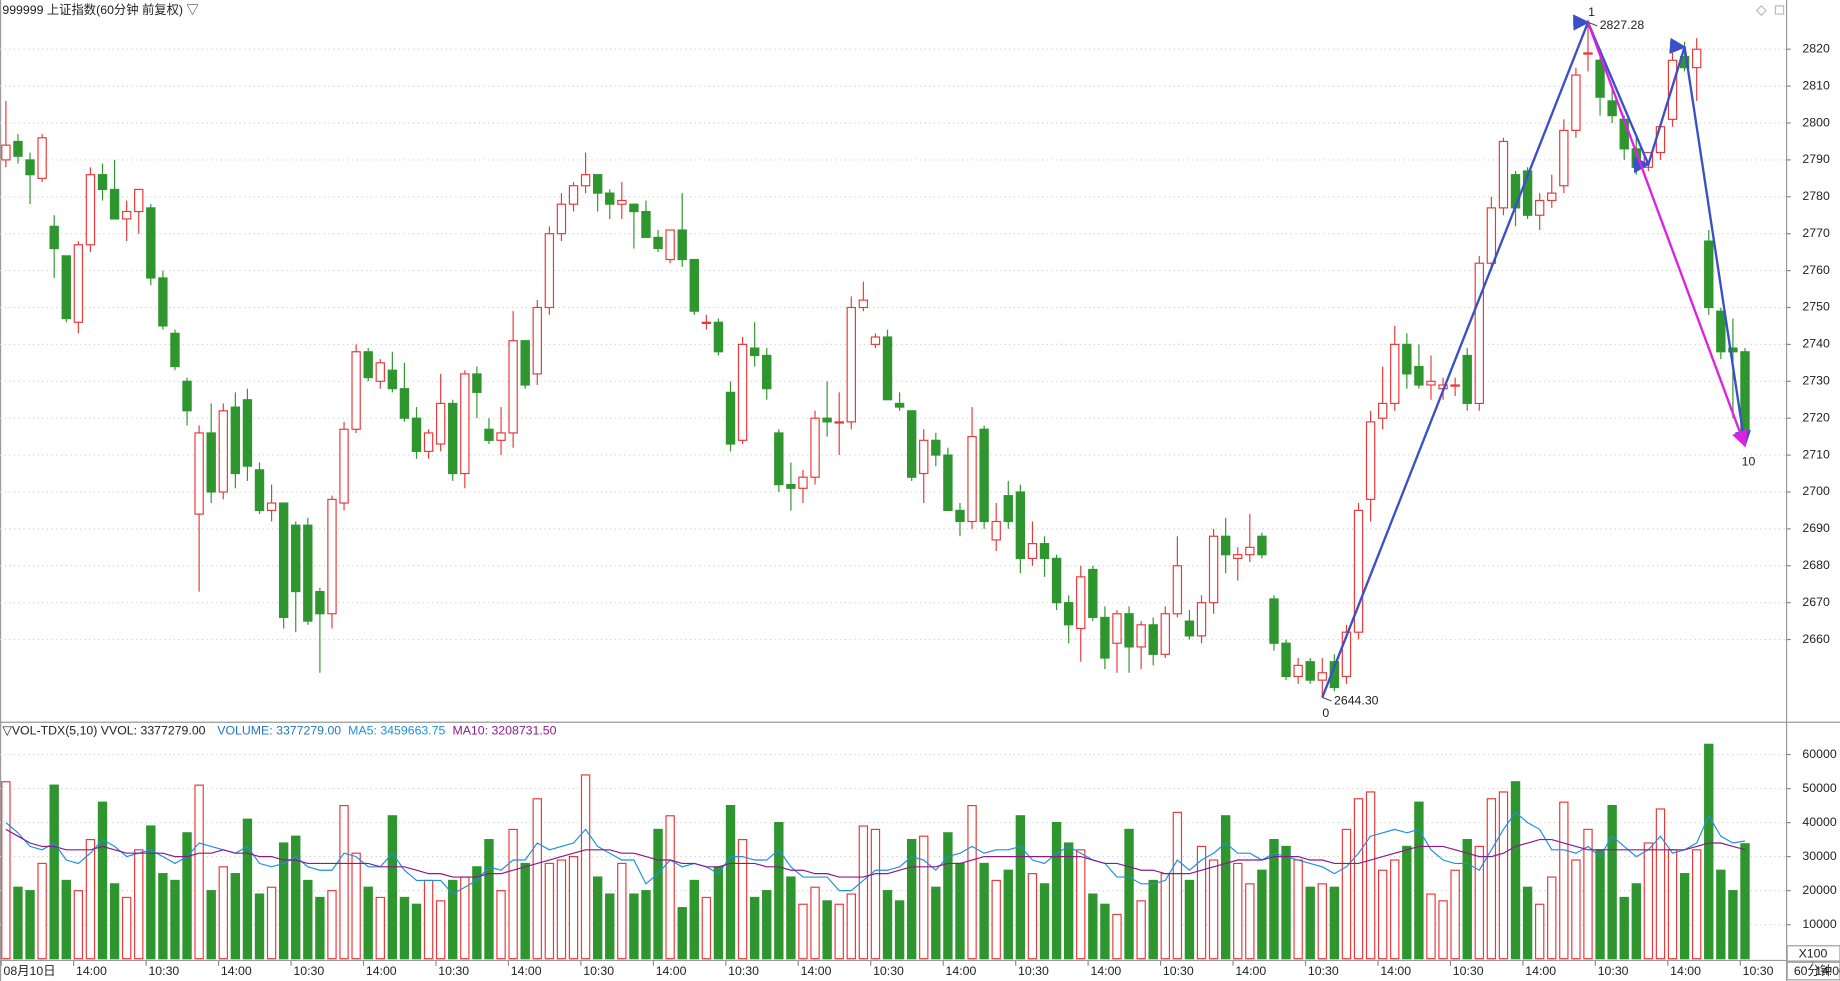  I want to click on y-tick-label: 10000, so click(1819, 924).